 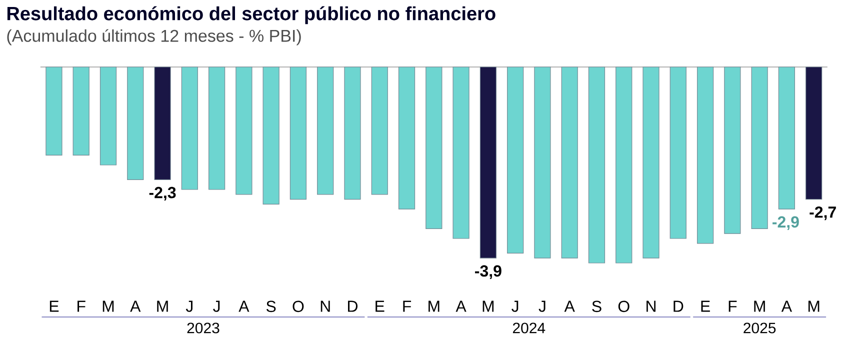 What do you see at coordinates (785, 223) in the screenshot?
I see `data-label: -2,9` at bounding box center [785, 223].